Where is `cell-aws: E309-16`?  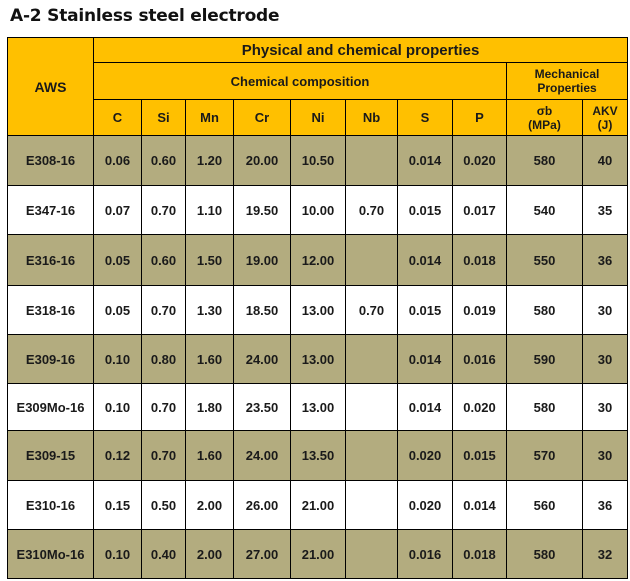
cell-aws: E309-16 is located at coordinates (50, 359).